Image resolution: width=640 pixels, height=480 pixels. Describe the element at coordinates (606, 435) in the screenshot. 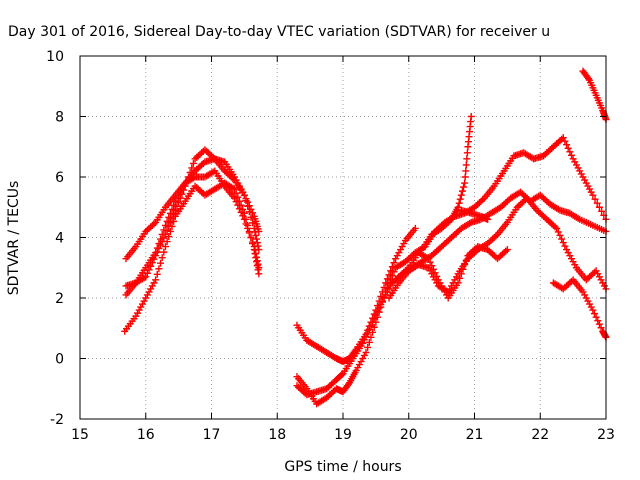

I see `x-tick-label: 23` at that location.